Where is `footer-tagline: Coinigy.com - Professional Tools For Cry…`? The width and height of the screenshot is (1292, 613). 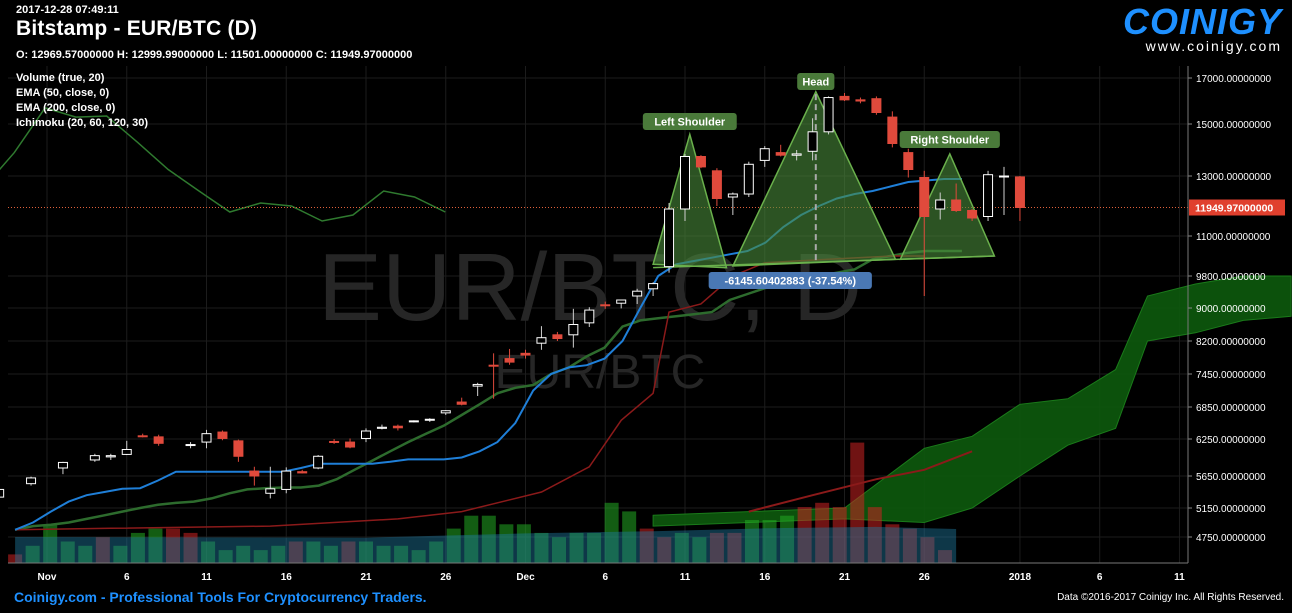 footer-tagline: Coinigy.com - Professional Tools For Cry… is located at coordinates (220, 597).